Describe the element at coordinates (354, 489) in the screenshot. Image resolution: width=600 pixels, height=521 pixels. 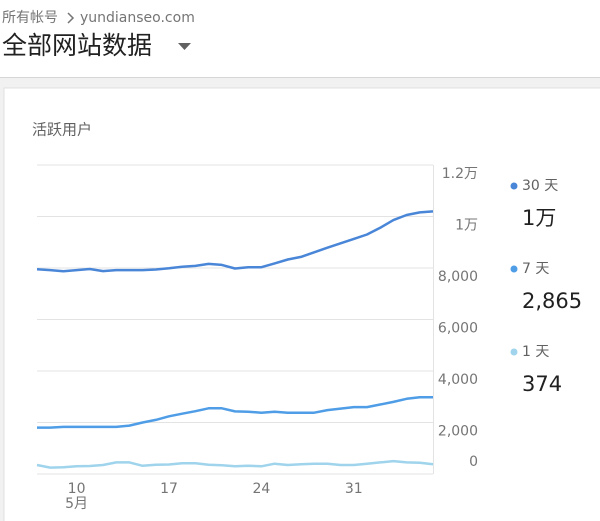
I see `x-tick-label: 31` at that location.